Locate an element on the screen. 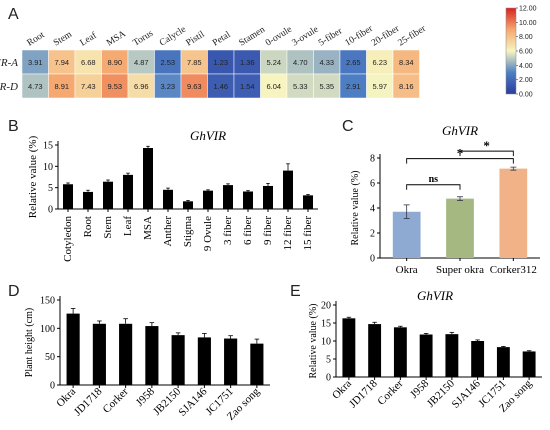 The height and width of the screenshot is (430, 550). heatmap-column-label: Root is located at coordinates (36, 39).